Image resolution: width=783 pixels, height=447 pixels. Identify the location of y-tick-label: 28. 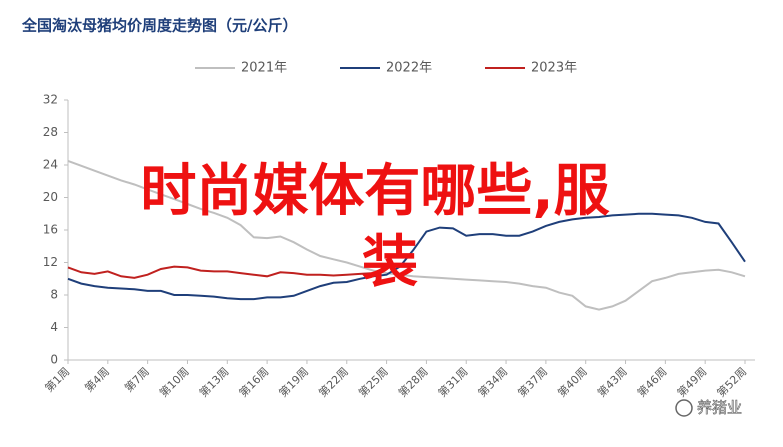
(50, 132).